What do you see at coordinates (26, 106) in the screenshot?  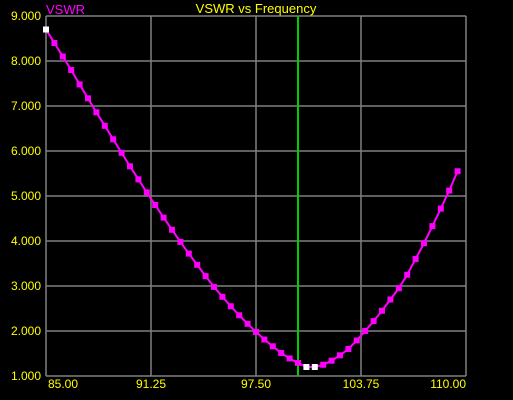 I see `y-tick-label: 7.000` at bounding box center [26, 106].